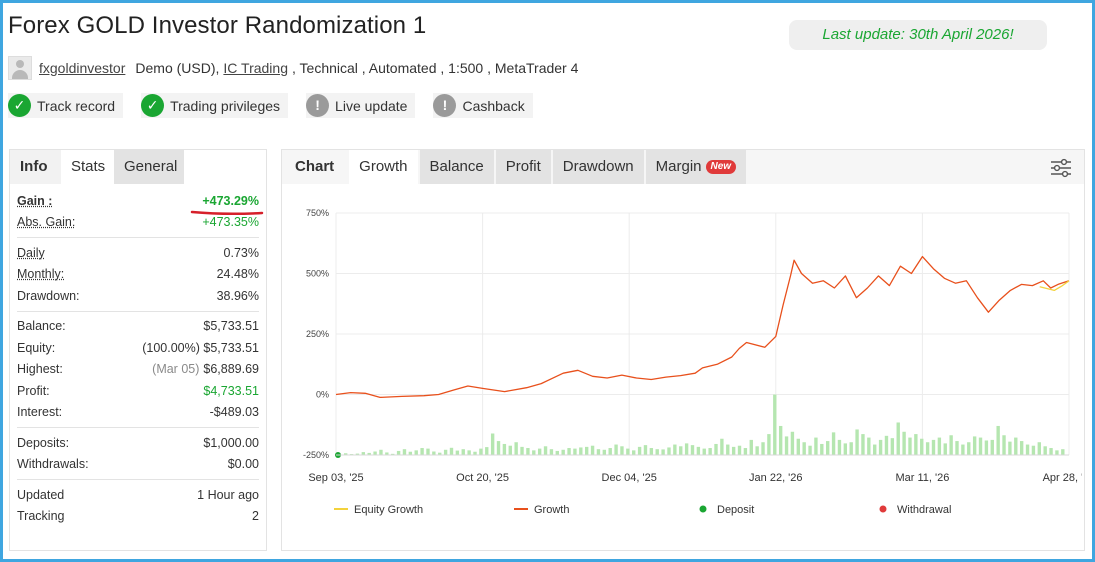 The height and width of the screenshot is (562, 1095). What do you see at coordinates (41, 274) in the screenshot?
I see `stat-label: Monthly:` at bounding box center [41, 274].